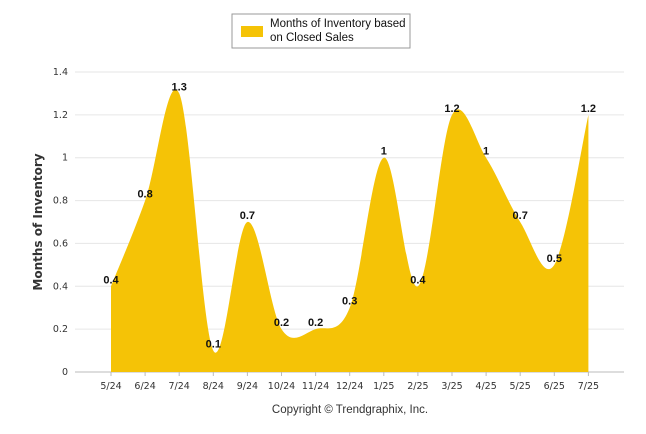 The image size is (646, 434). What do you see at coordinates (349, 302) in the screenshot?
I see `data-label: 0.3` at bounding box center [349, 302].